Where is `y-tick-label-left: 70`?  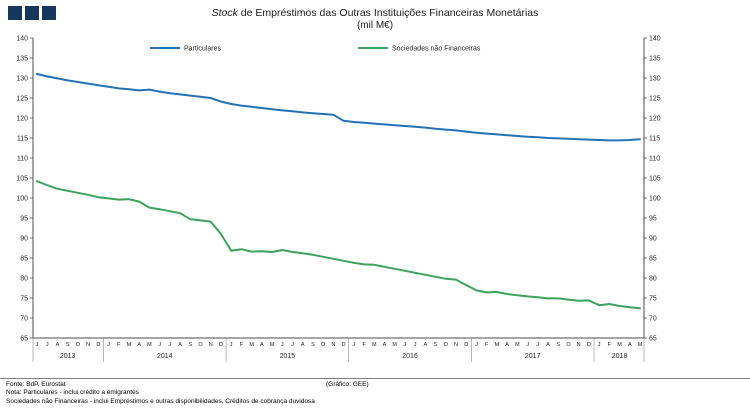 y-tick-label-left: 70 is located at coordinates (24, 318).